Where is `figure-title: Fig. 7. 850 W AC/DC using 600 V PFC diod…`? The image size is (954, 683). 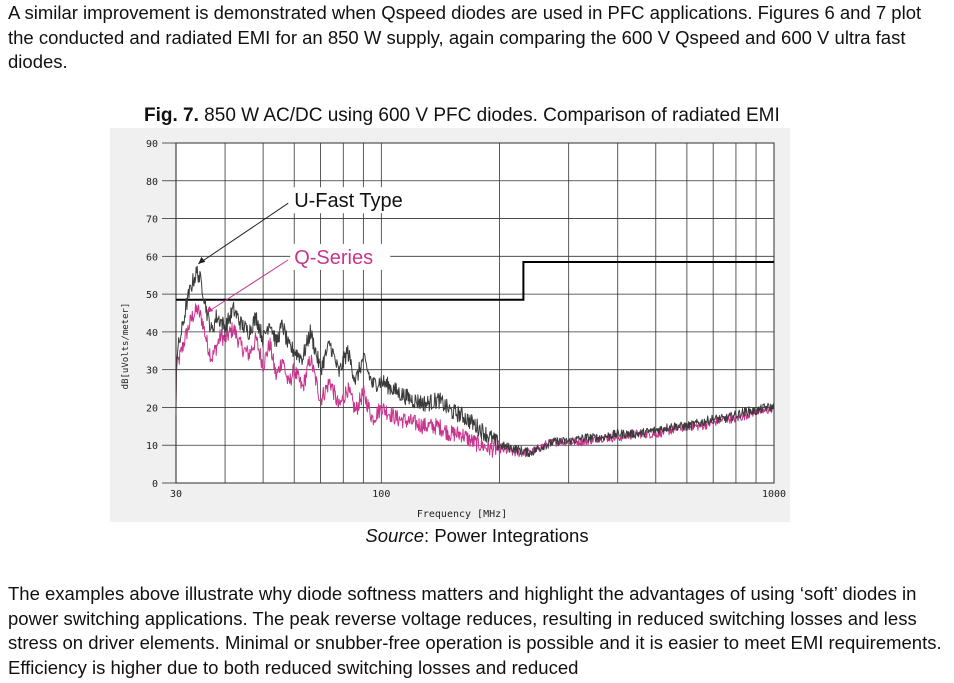 figure-title: Fig. 7. 850 W AC/DC using 600 V PFC diod… is located at coordinates (462, 116).